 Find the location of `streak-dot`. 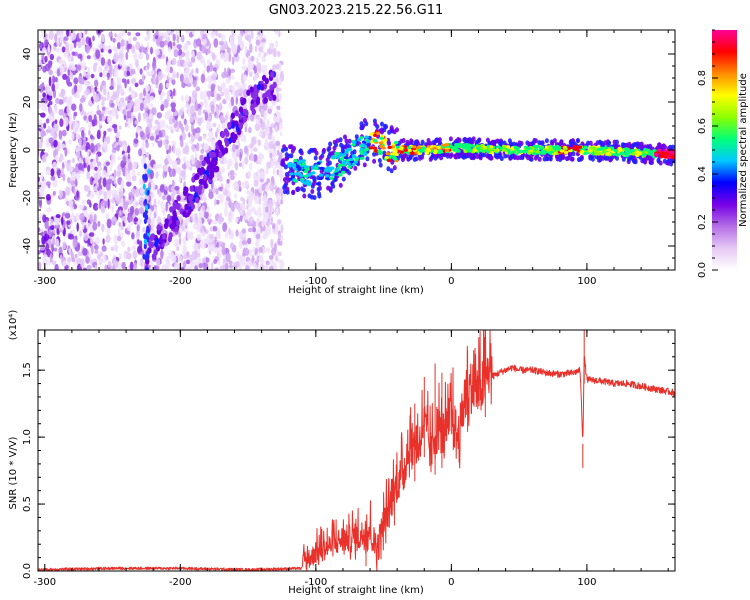

streak-dot is located at coordinates (145, 236).